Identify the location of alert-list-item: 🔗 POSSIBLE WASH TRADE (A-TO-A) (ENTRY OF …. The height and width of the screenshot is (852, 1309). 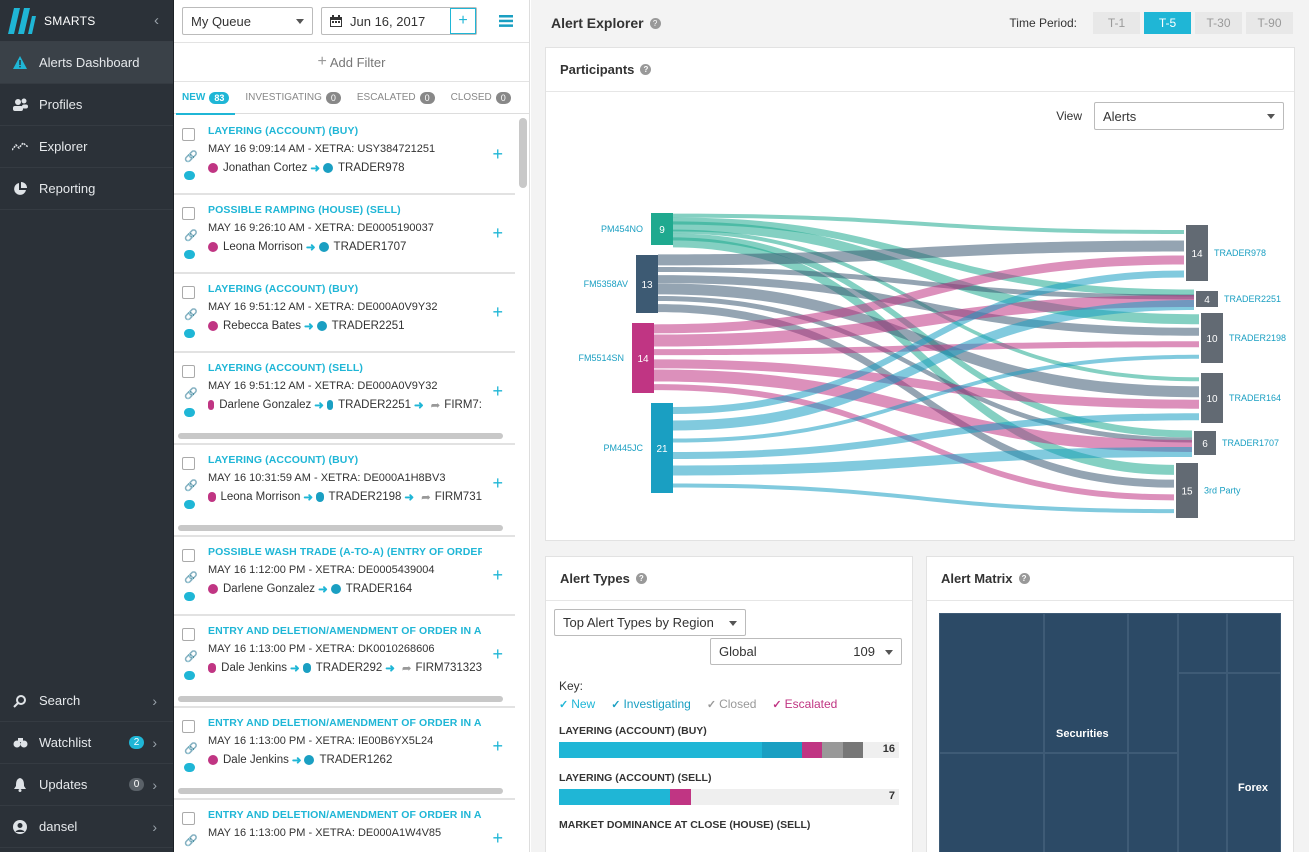
(344, 576).